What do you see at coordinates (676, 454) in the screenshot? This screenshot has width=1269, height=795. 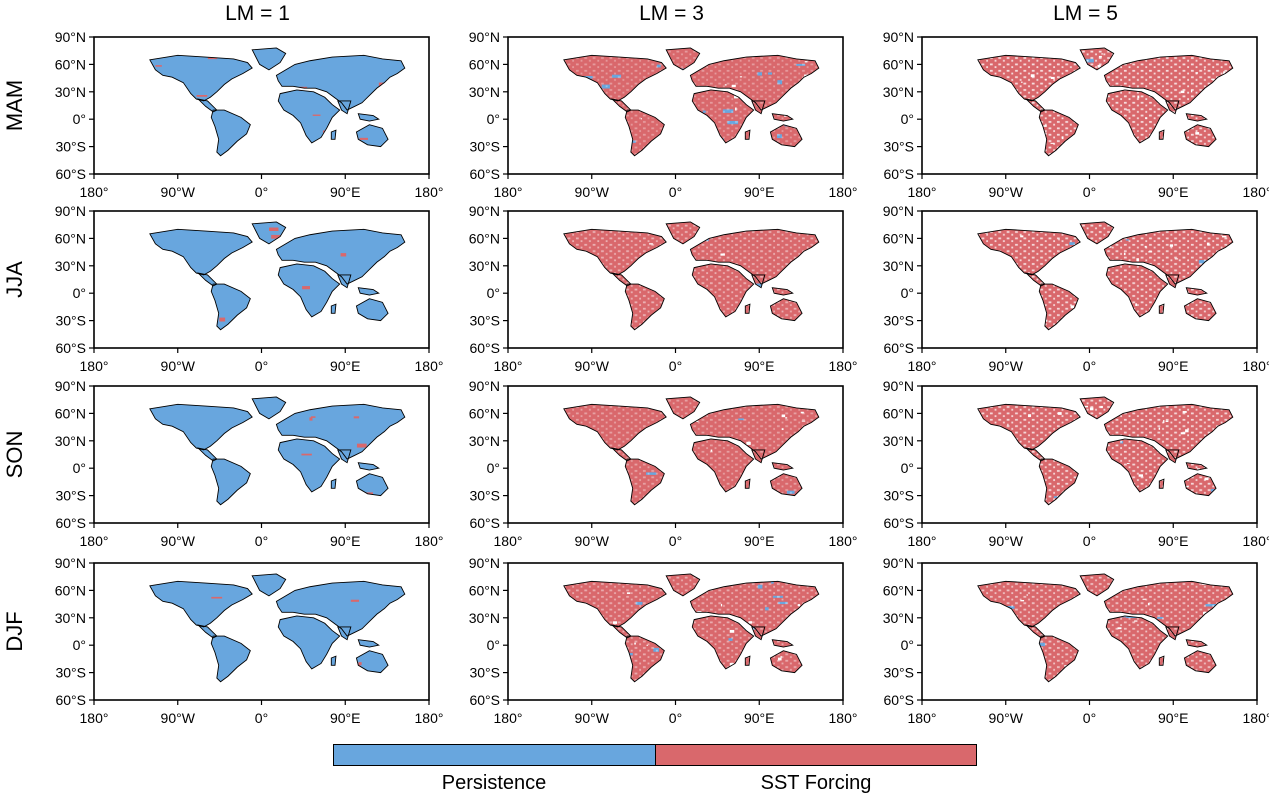 I see `map-panel-son-lm3` at bounding box center [676, 454].